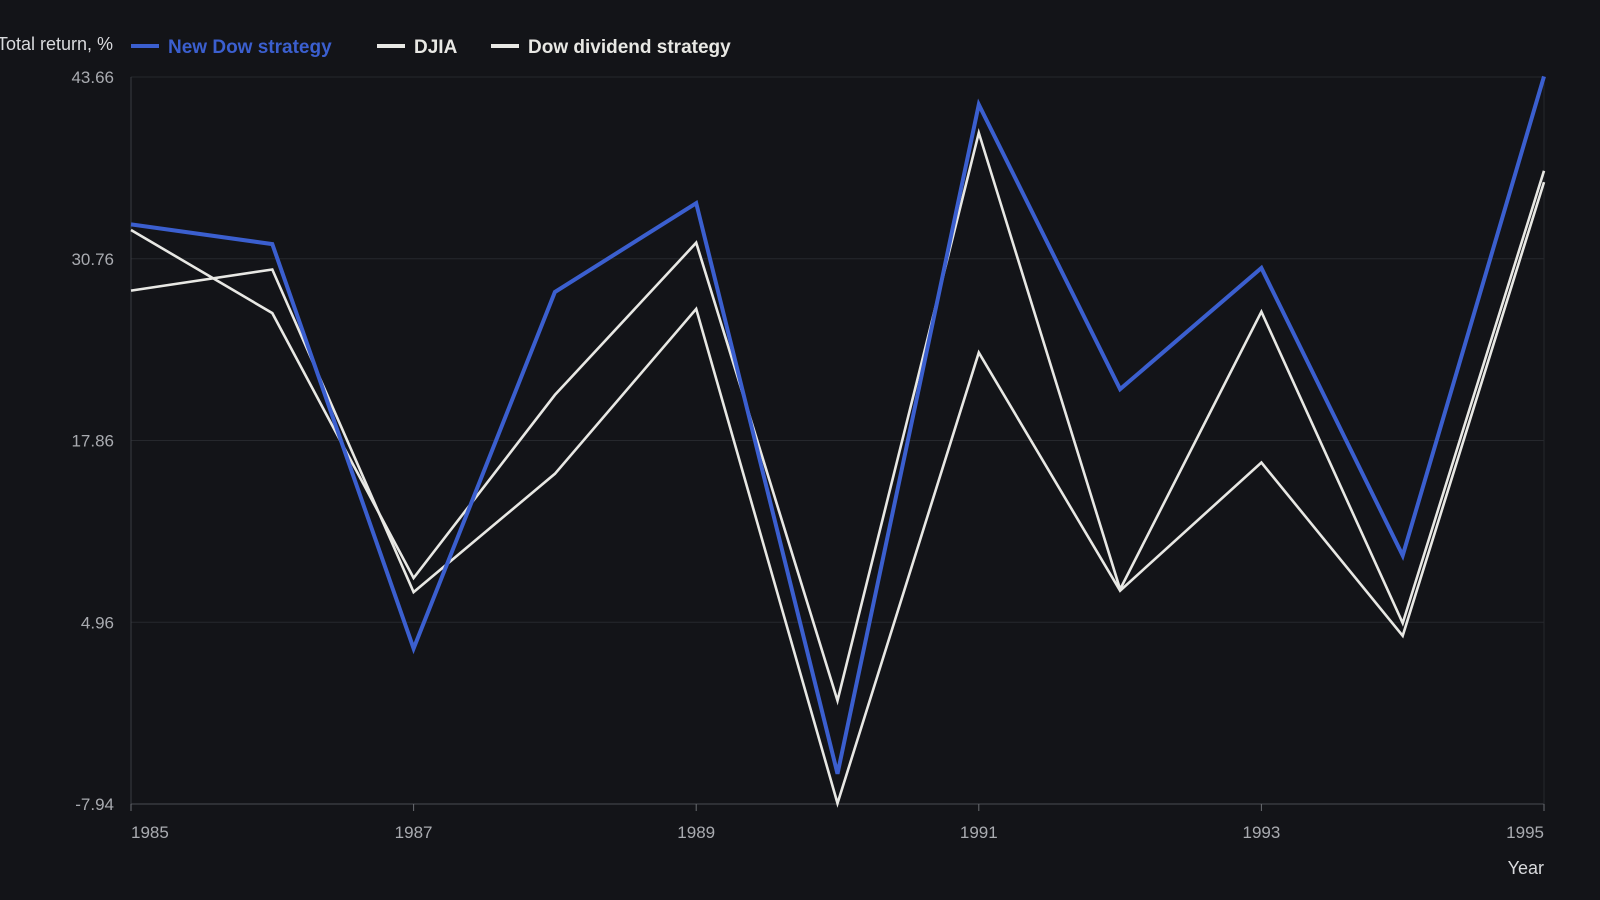 This screenshot has height=900, width=1600. I want to click on x-tick-label: 1989, so click(696, 832).